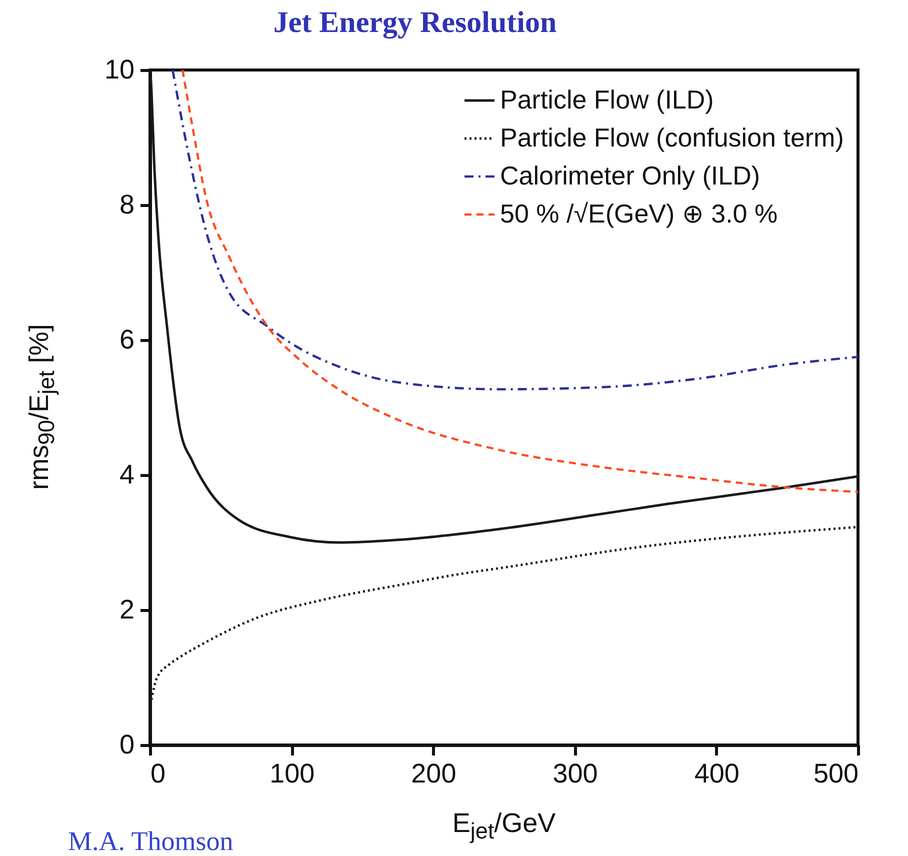  I want to click on x-tick-label: 500, so click(835, 773).